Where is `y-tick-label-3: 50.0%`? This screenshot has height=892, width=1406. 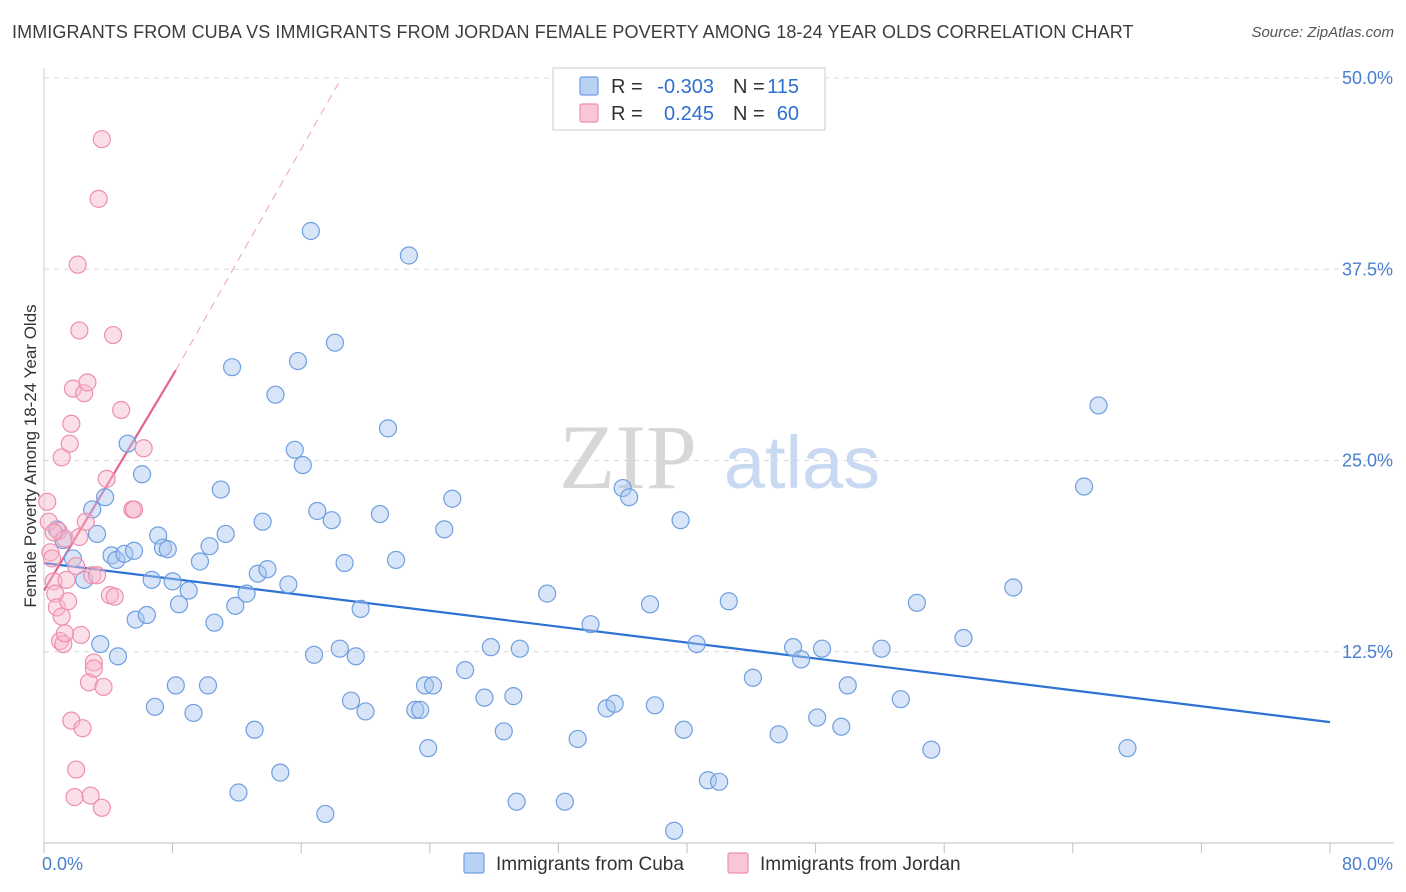
y-tick-label-3: 50.0% is located at coordinates (1367, 78).